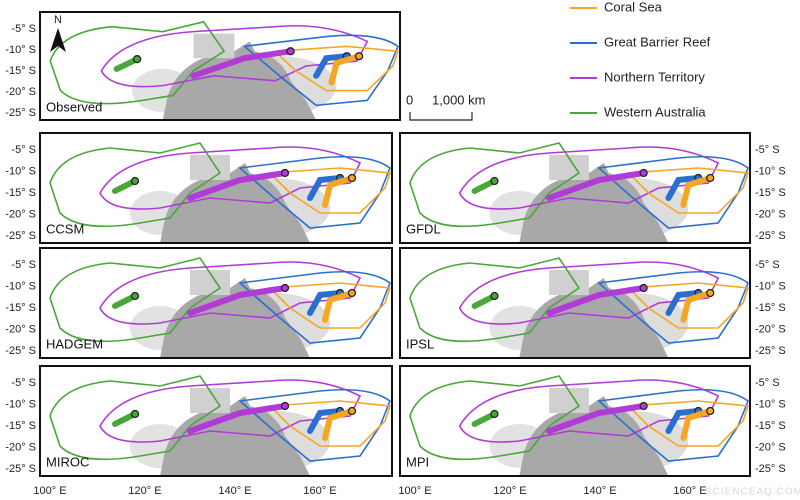 The width and height of the screenshot is (800, 500). Describe the element at coordinates (657, 41) in the screenshot. I see `legend-label: Great Barrier Reef` at that location.